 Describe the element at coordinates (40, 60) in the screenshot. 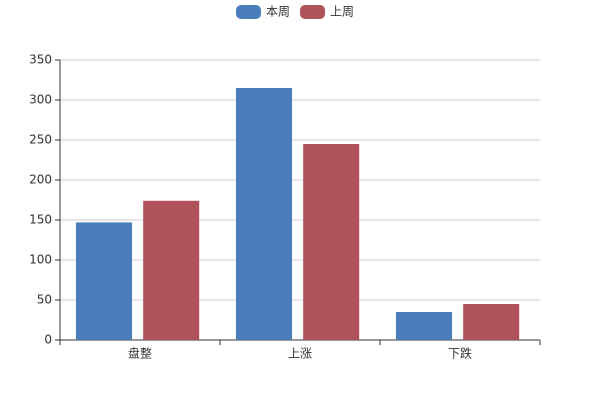

I see `y-tick-label: 350` at that location.